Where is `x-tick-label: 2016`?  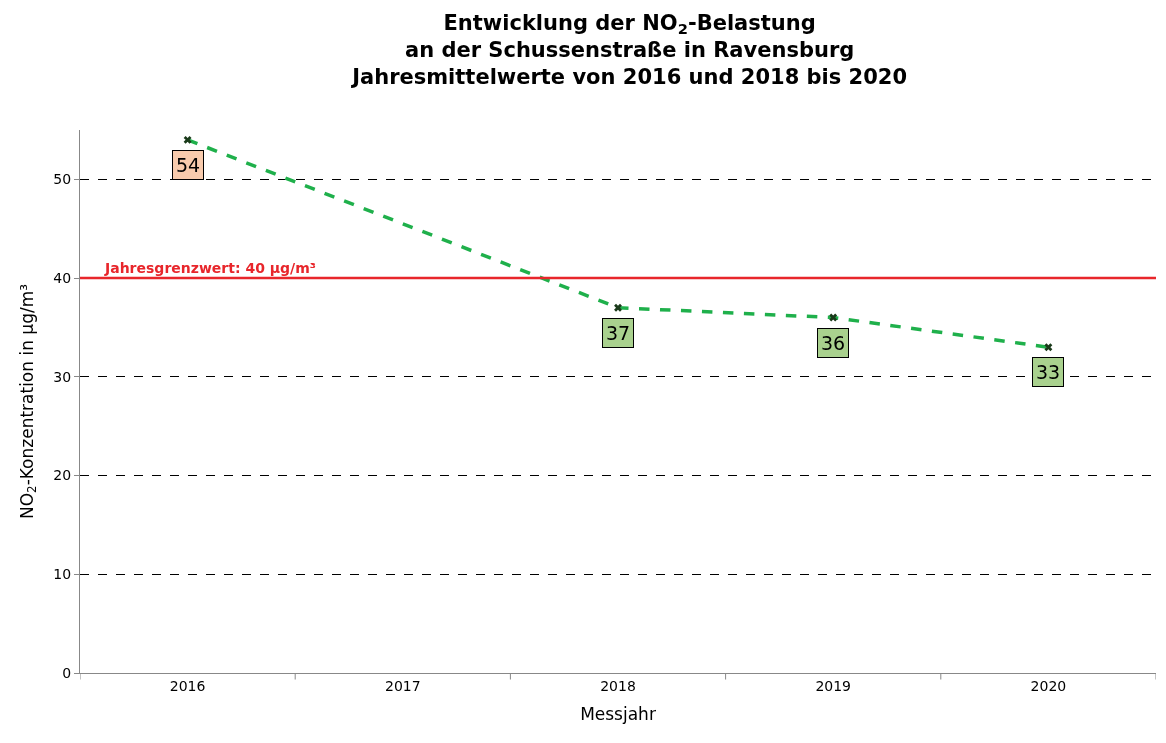 x-tick-label: 2016 is located at coordinates (187, 685).